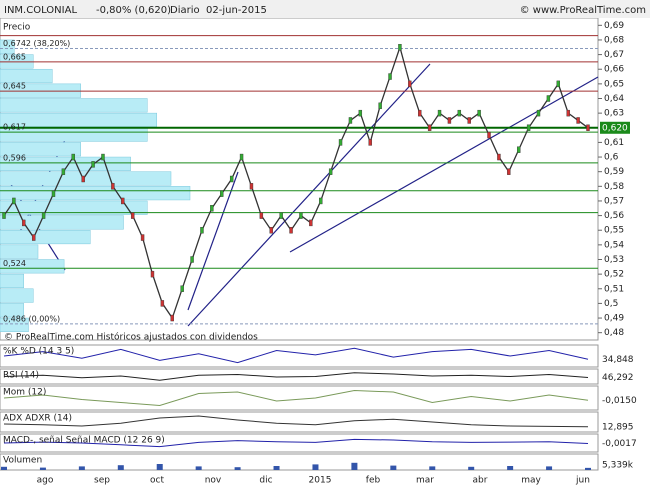 The image size is (650, 490). What do you see at coordinates (531, 481) in the screenshot?
I see `x-tick-label: may` at bounding box center [531, 481].